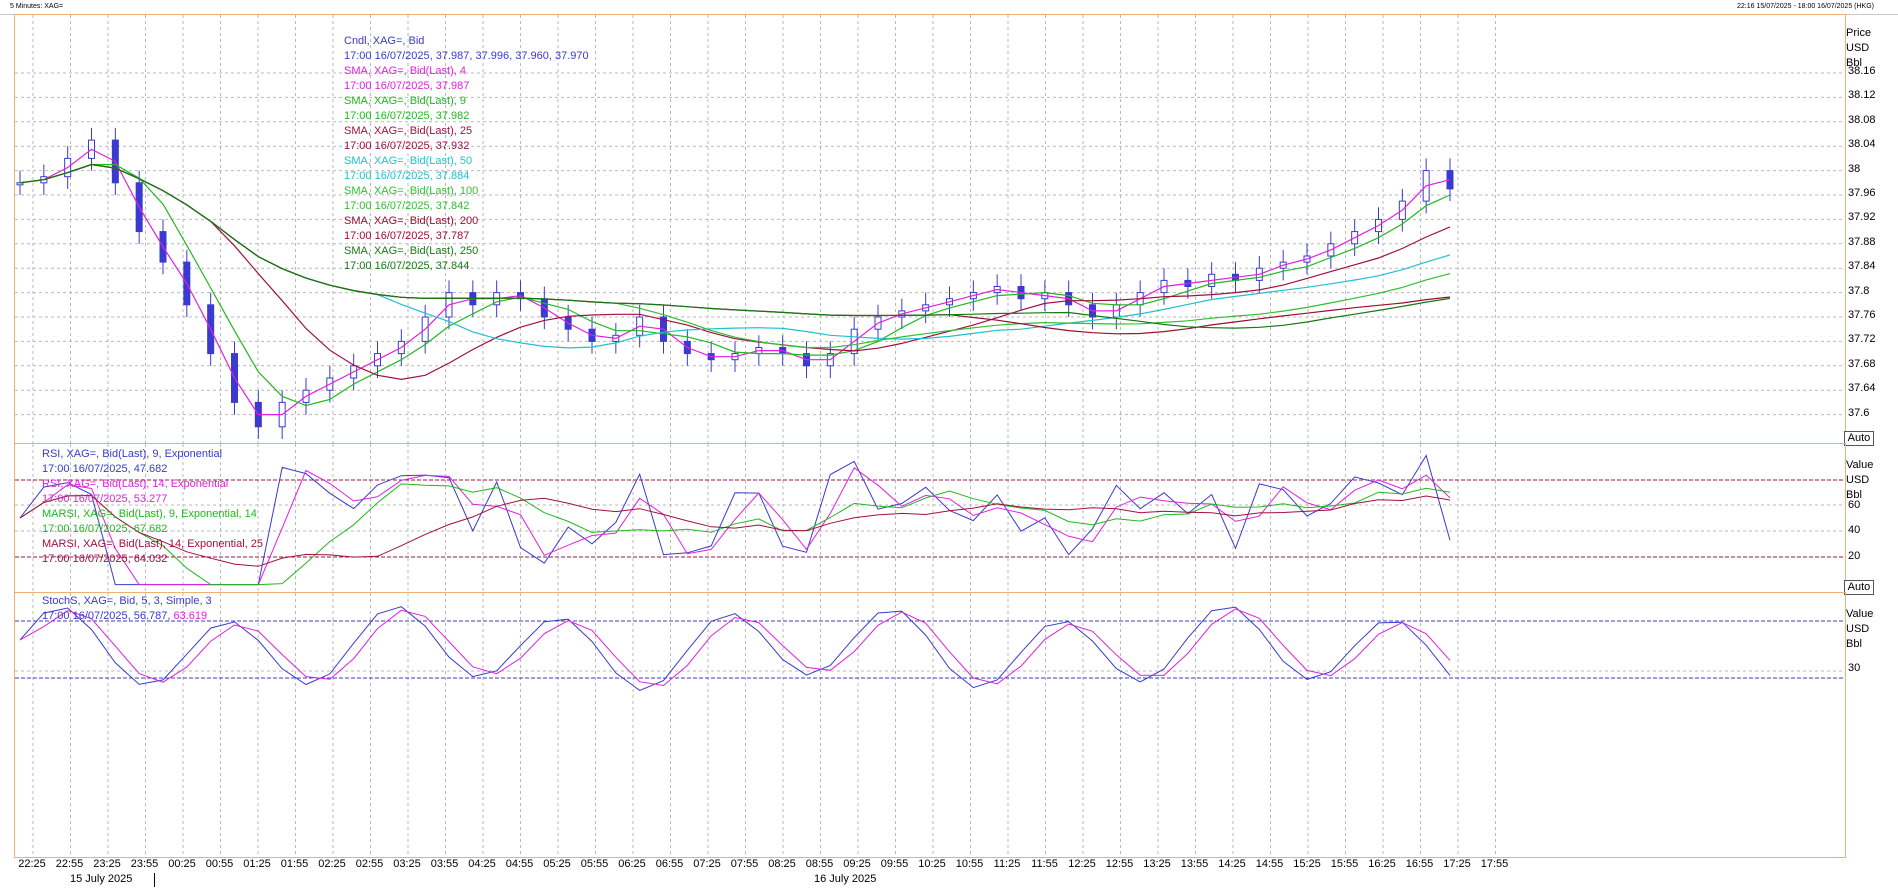  What do you see at coordinates (1494, 864) in the screenshot?
I see `x-tick-label: 17:55` at bounding box center [1494, 864].